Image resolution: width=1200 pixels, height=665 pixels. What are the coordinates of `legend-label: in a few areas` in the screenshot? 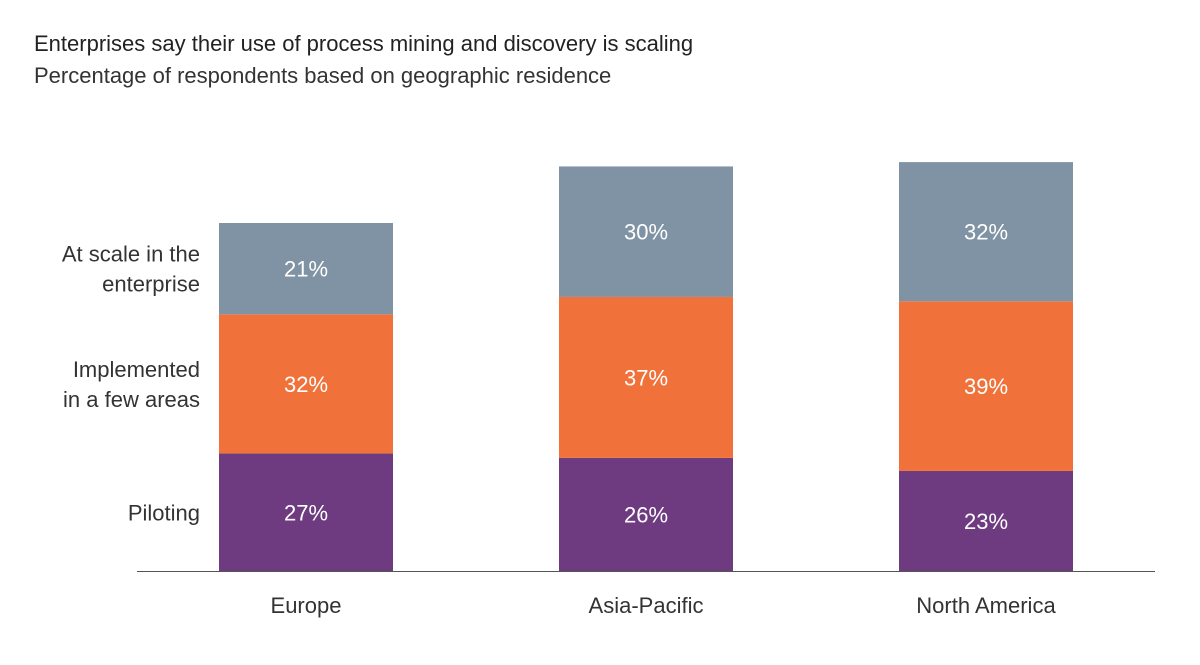 It's located at (131, 399).